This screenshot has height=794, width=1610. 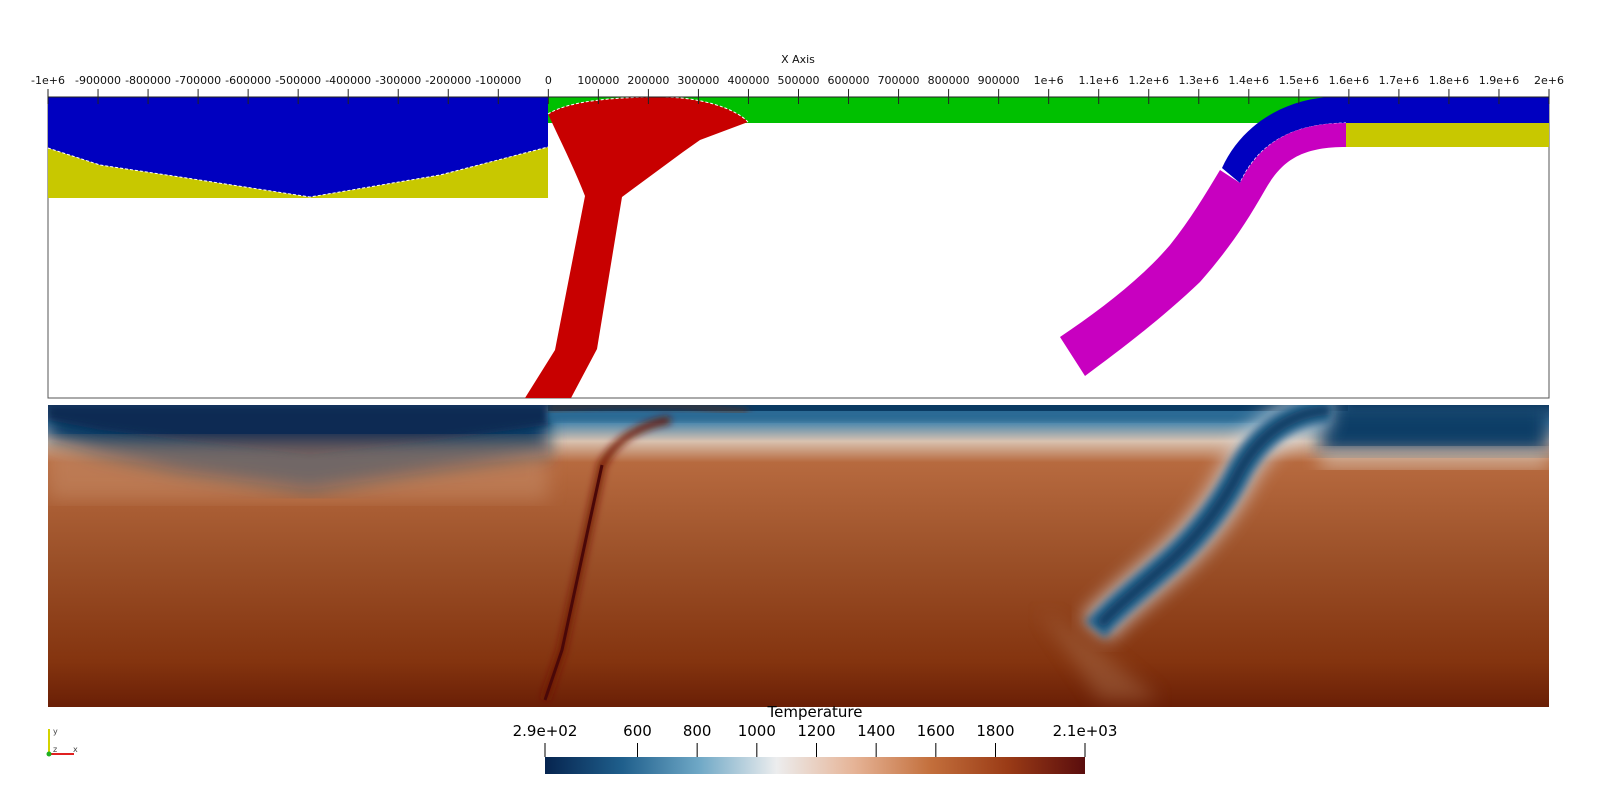 I want to click on x-axis-tick-label: 400000, so click(x=748, y=80).